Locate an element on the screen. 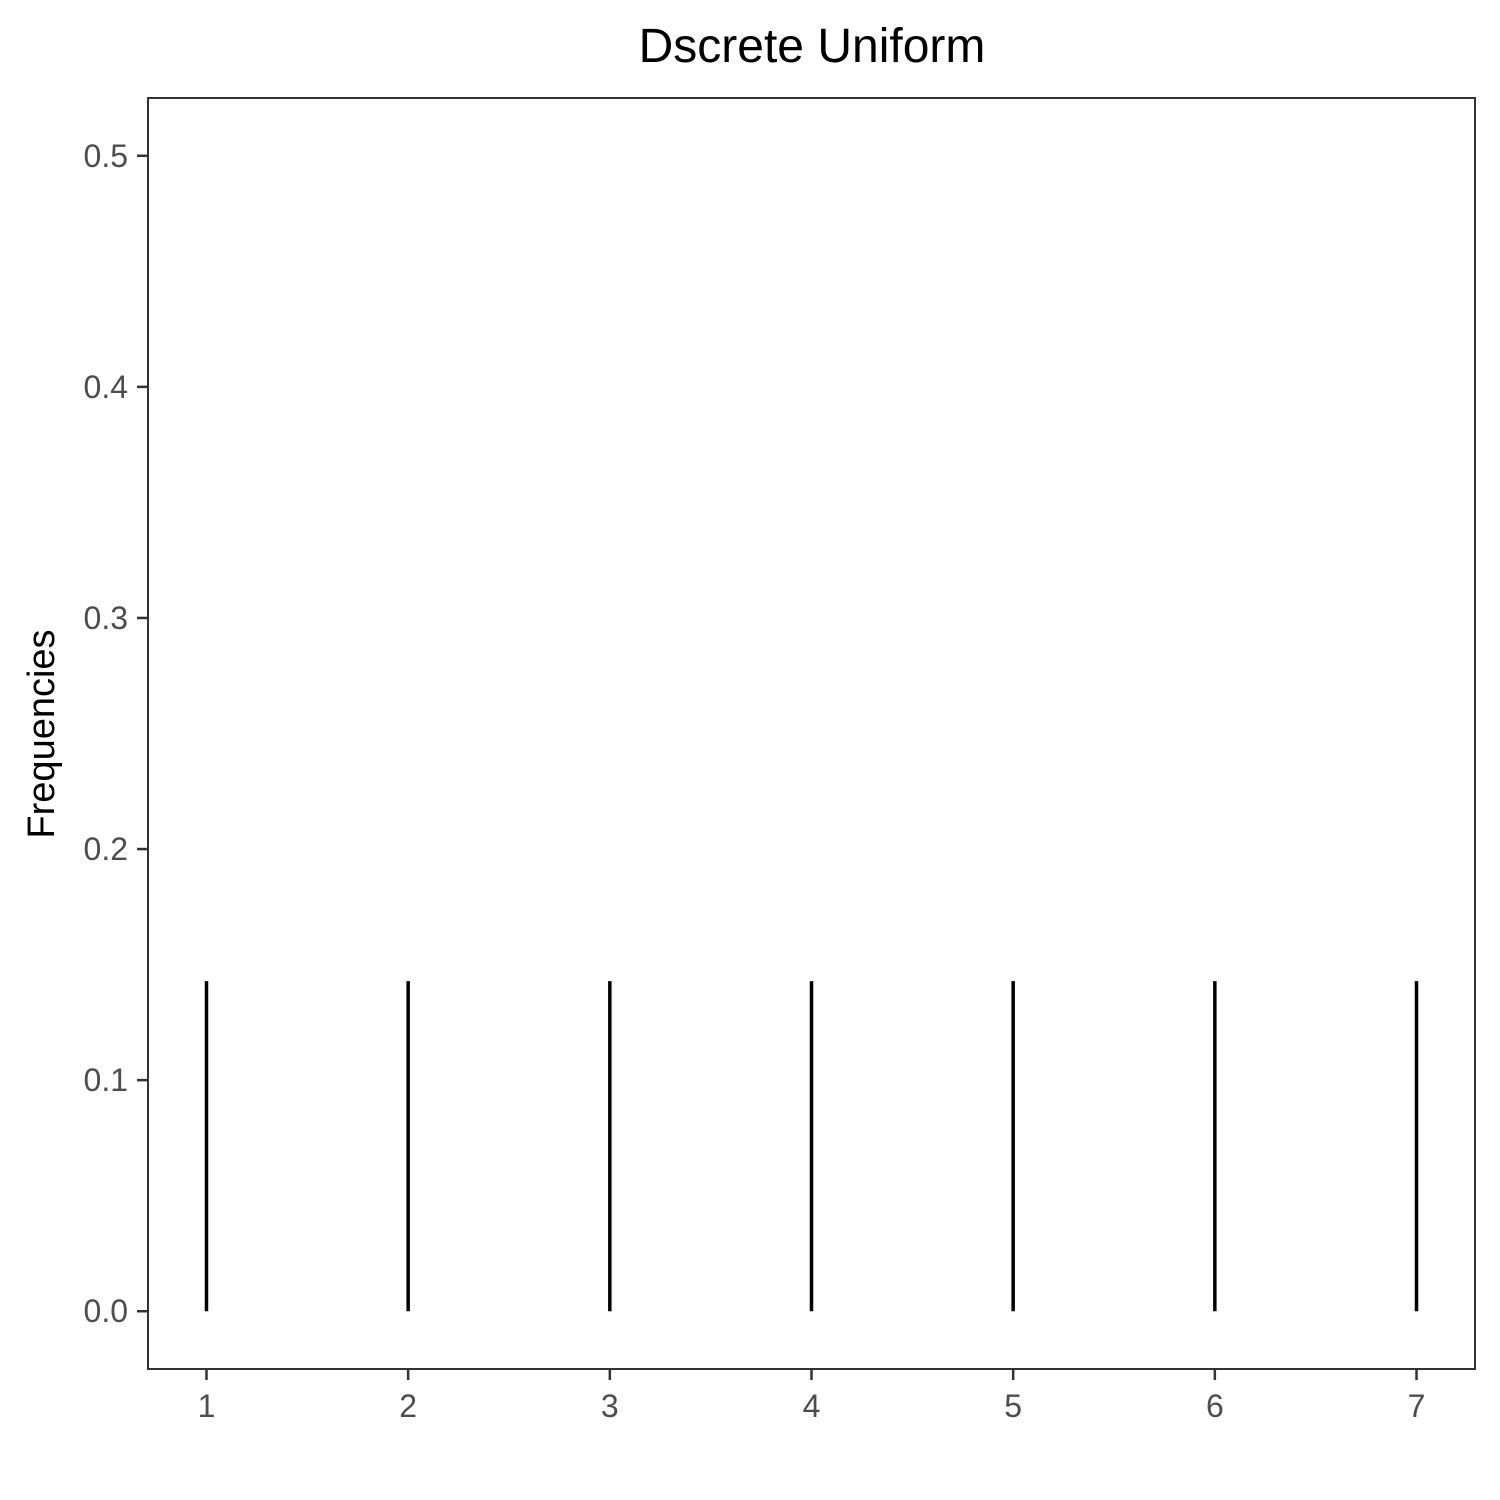 The width and height of the screenshot is (1500, 1500). y-tick-label: 0.2 is located at coordinates (106, 849).